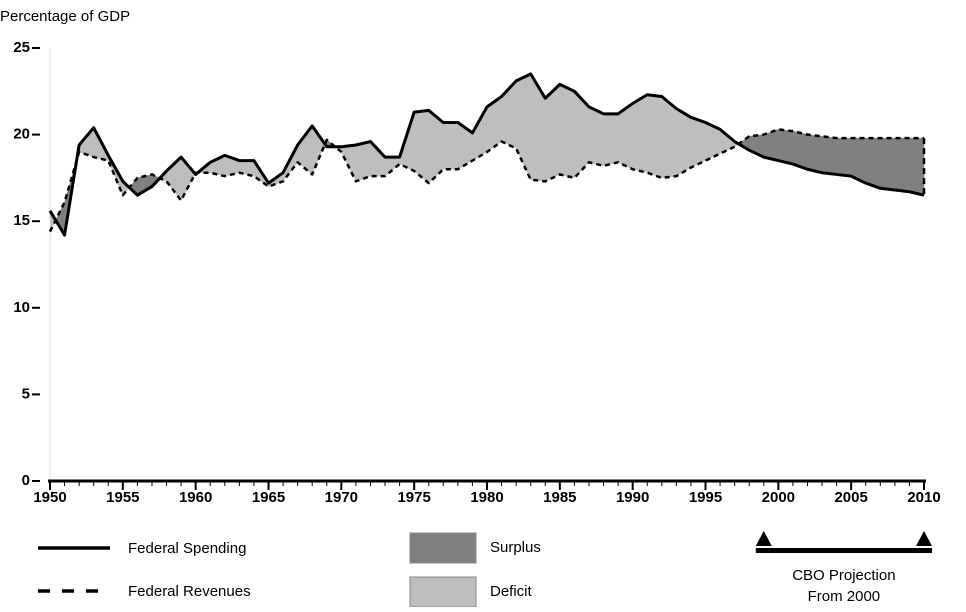 The width and height of the screenshot is (966, 612). What do you see at coordinates (511, 591) in the screenshot?
I see `legend-label: Deficit` at bounding box center [511, 591].